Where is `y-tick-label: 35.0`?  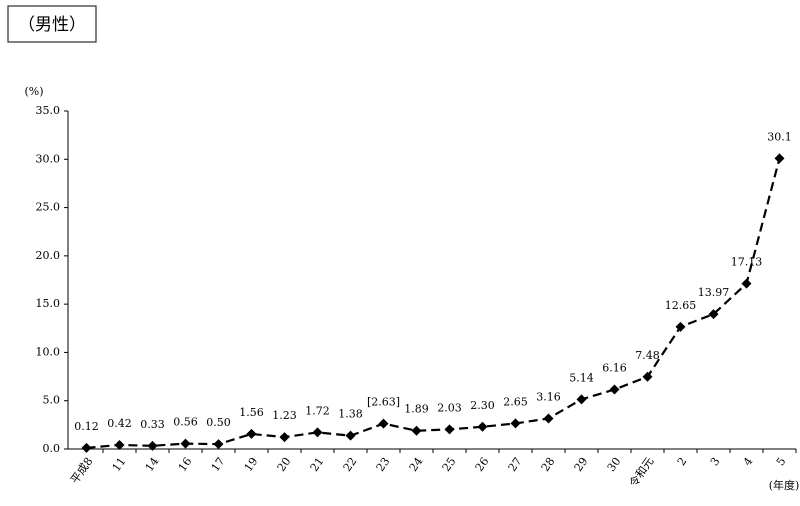 y-tick-label: 35.0 is located at coordinates (48, 110).